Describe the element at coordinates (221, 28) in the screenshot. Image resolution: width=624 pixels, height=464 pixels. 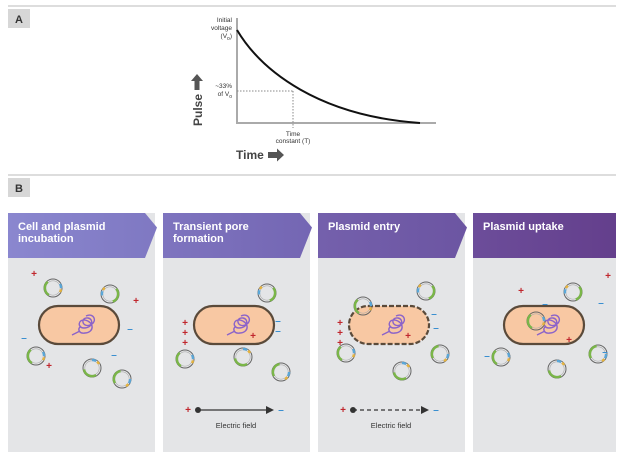
I see `annotation: voltage` at that location.